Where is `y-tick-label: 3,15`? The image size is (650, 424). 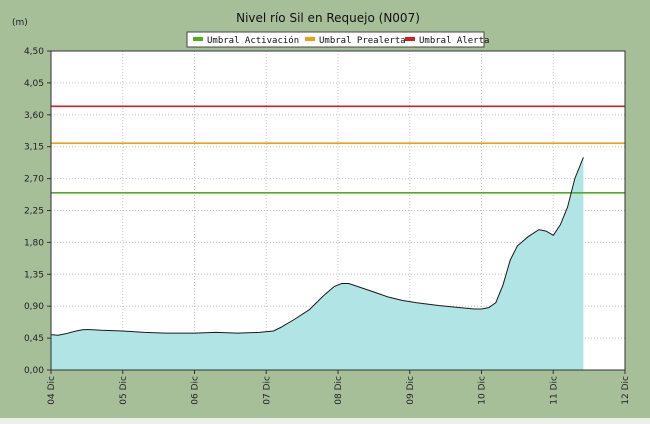
y-tick-label: 3,15 is located at coordinates (34, 148).